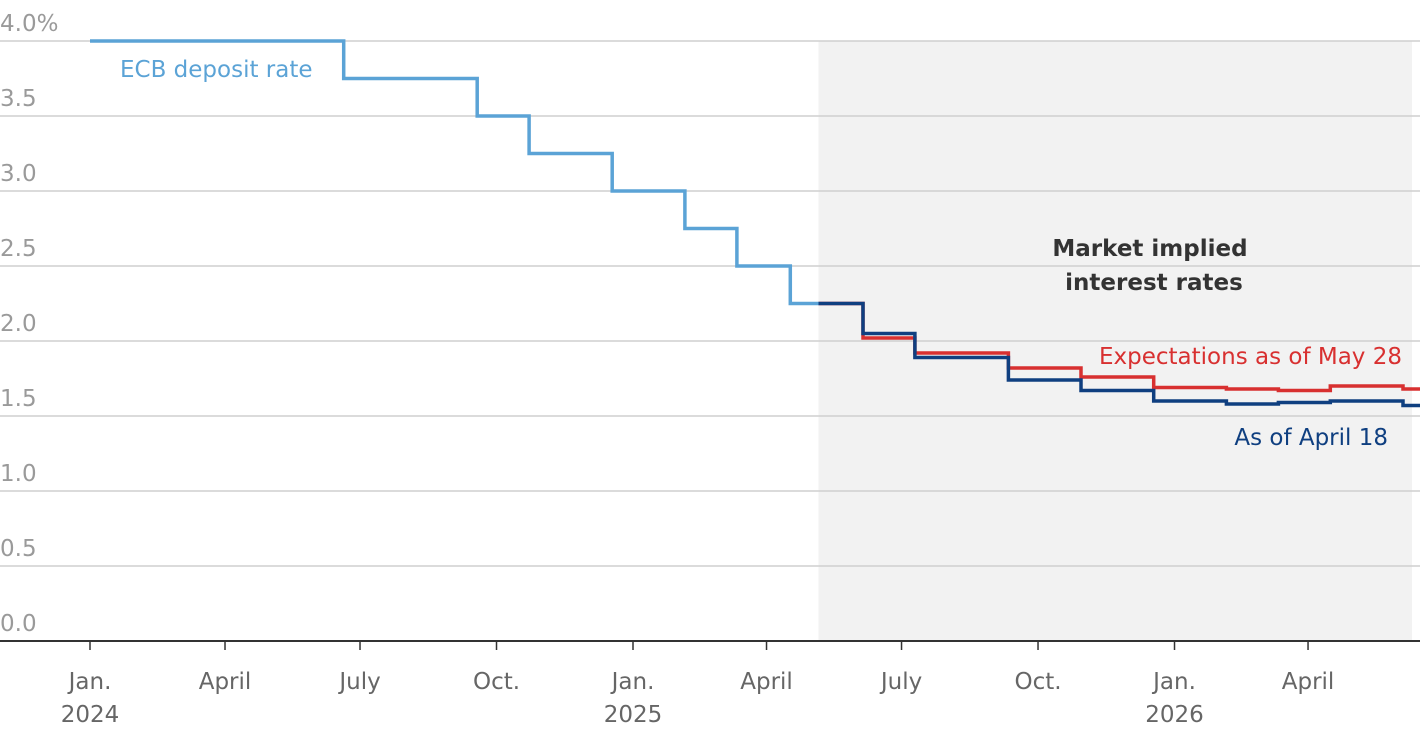 This screenshot has width=1420, height=731. I want to click on x-tick-year-label: 2024, so click(90, 715).